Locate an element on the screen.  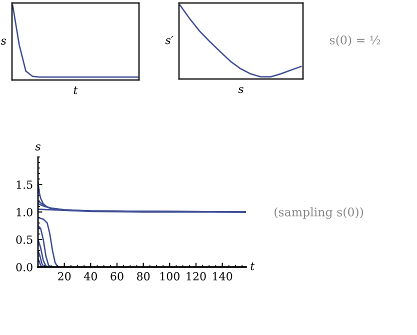
y-tick-label: 0.5 is located at coordinates (24, 239).